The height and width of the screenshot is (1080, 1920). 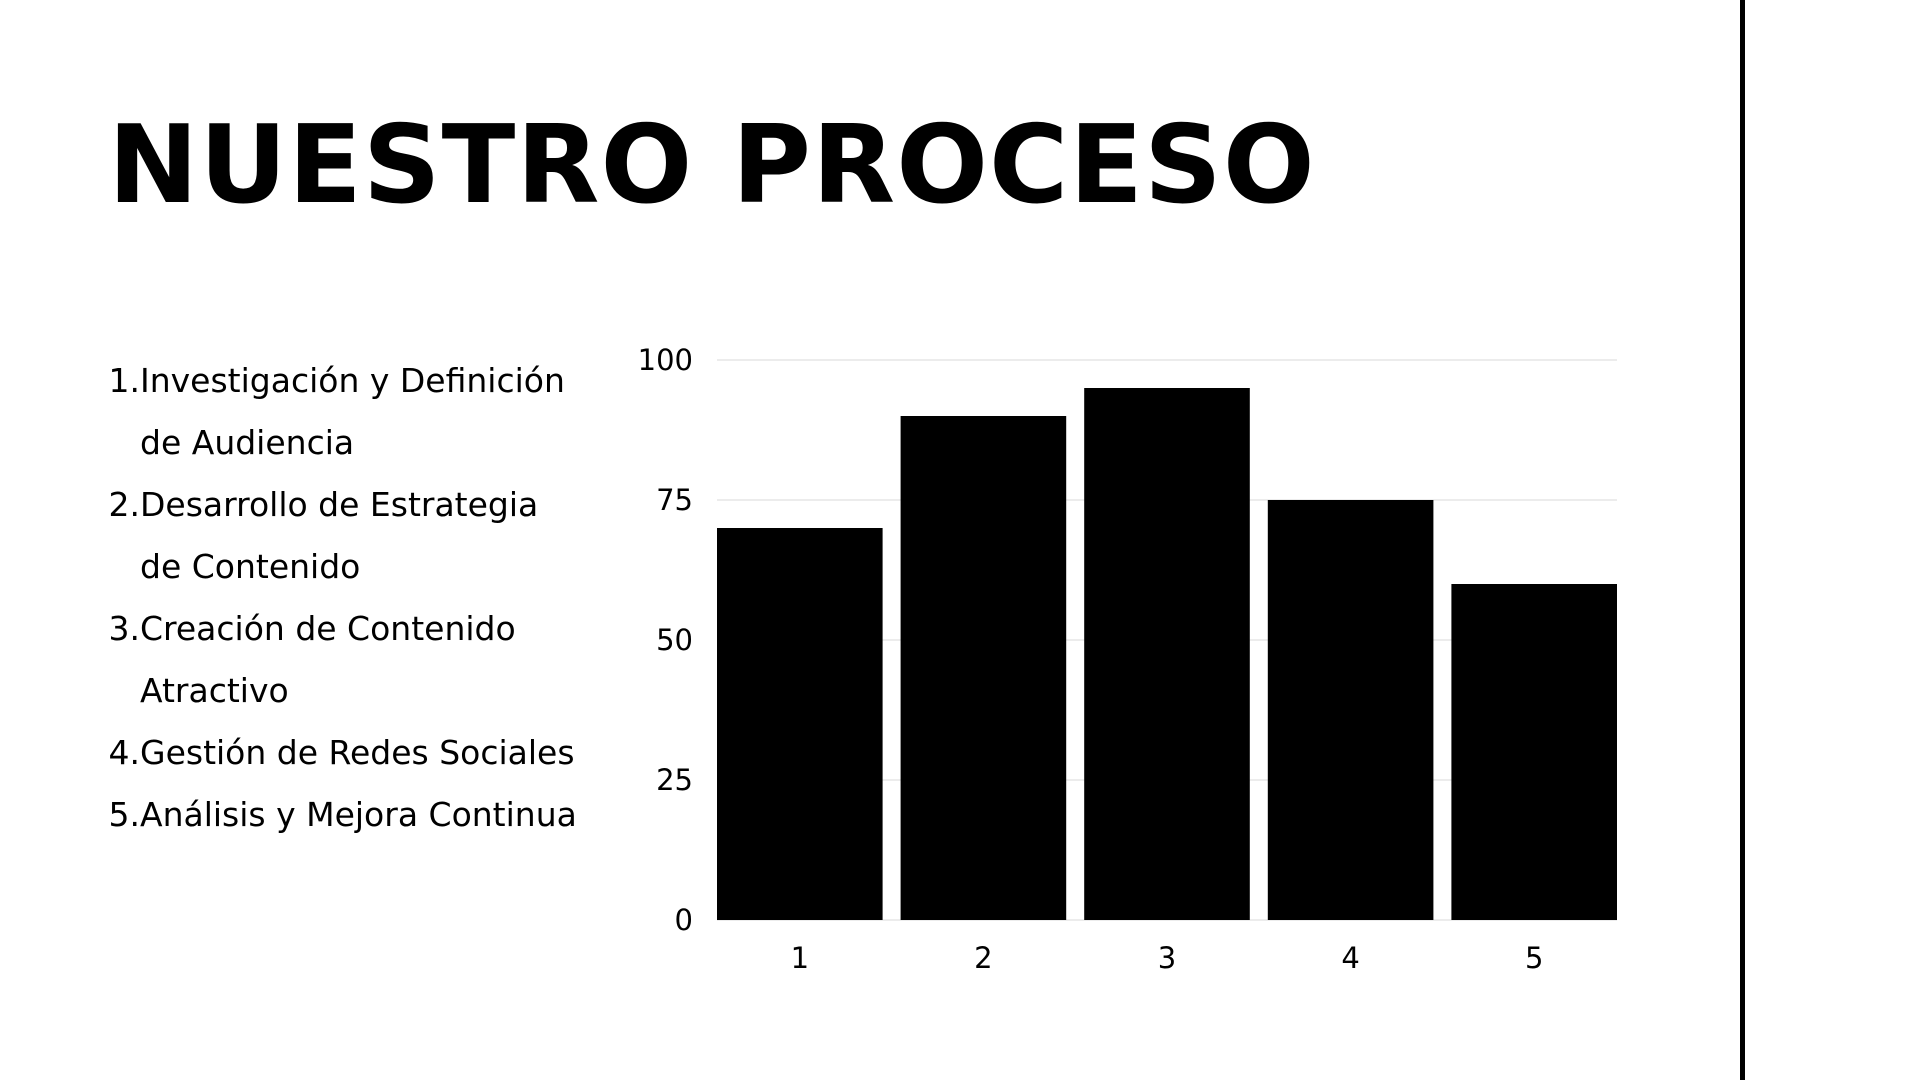 I want to click on step-number: 2., so click(x=124, y=504).